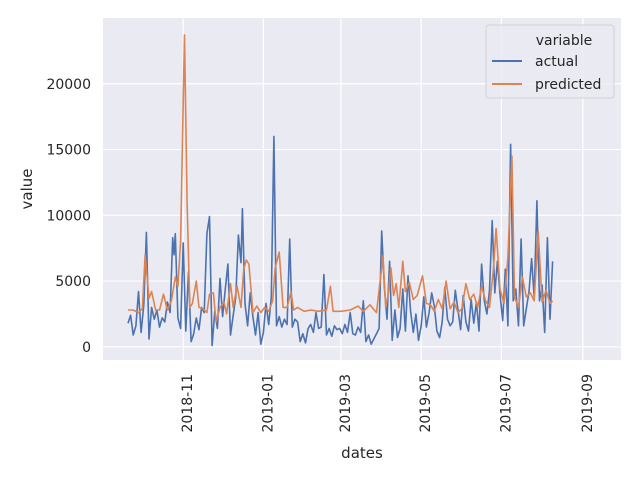 Image resolution: width=640 pixels, height=480 pixels. I want to click on y-tick-label: 10000, so click(68, 216).